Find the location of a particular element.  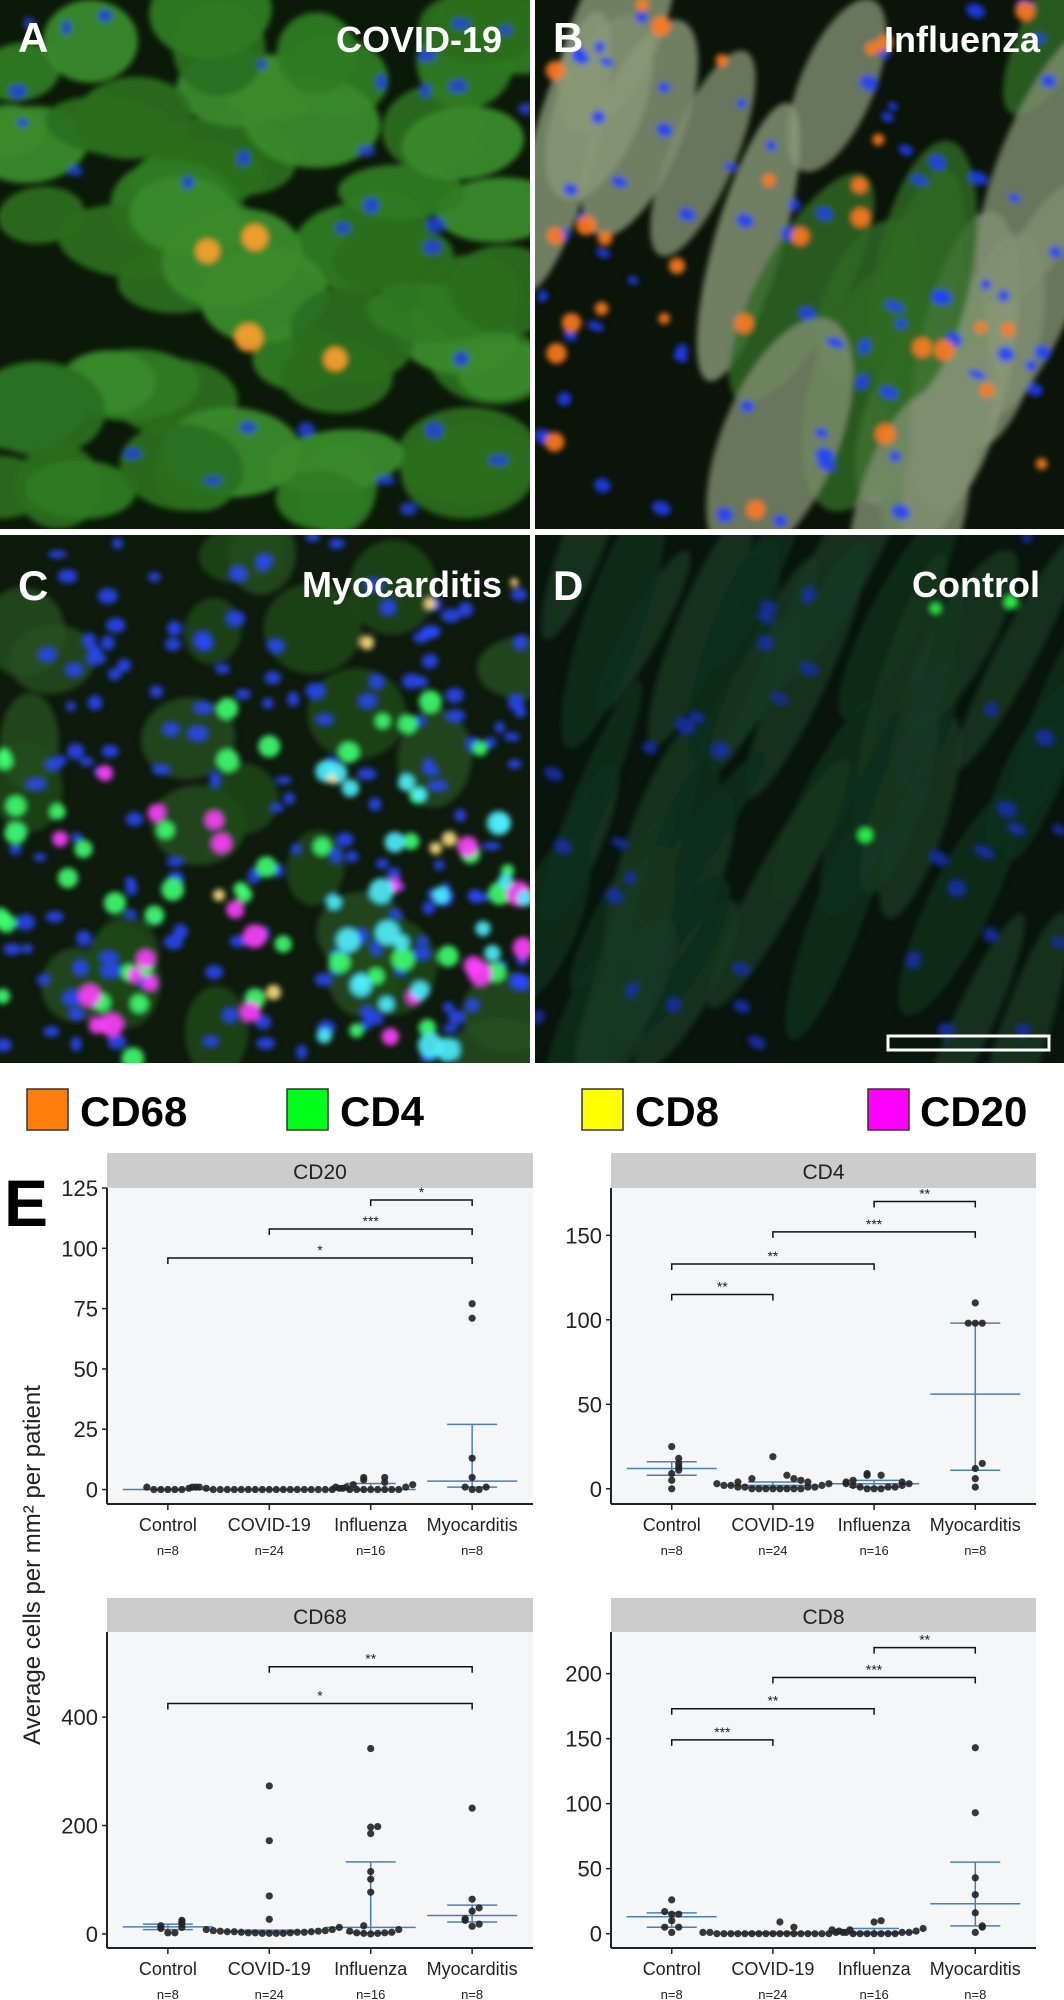

y-tick-label: 0 is located at coordinates (596, 1489).